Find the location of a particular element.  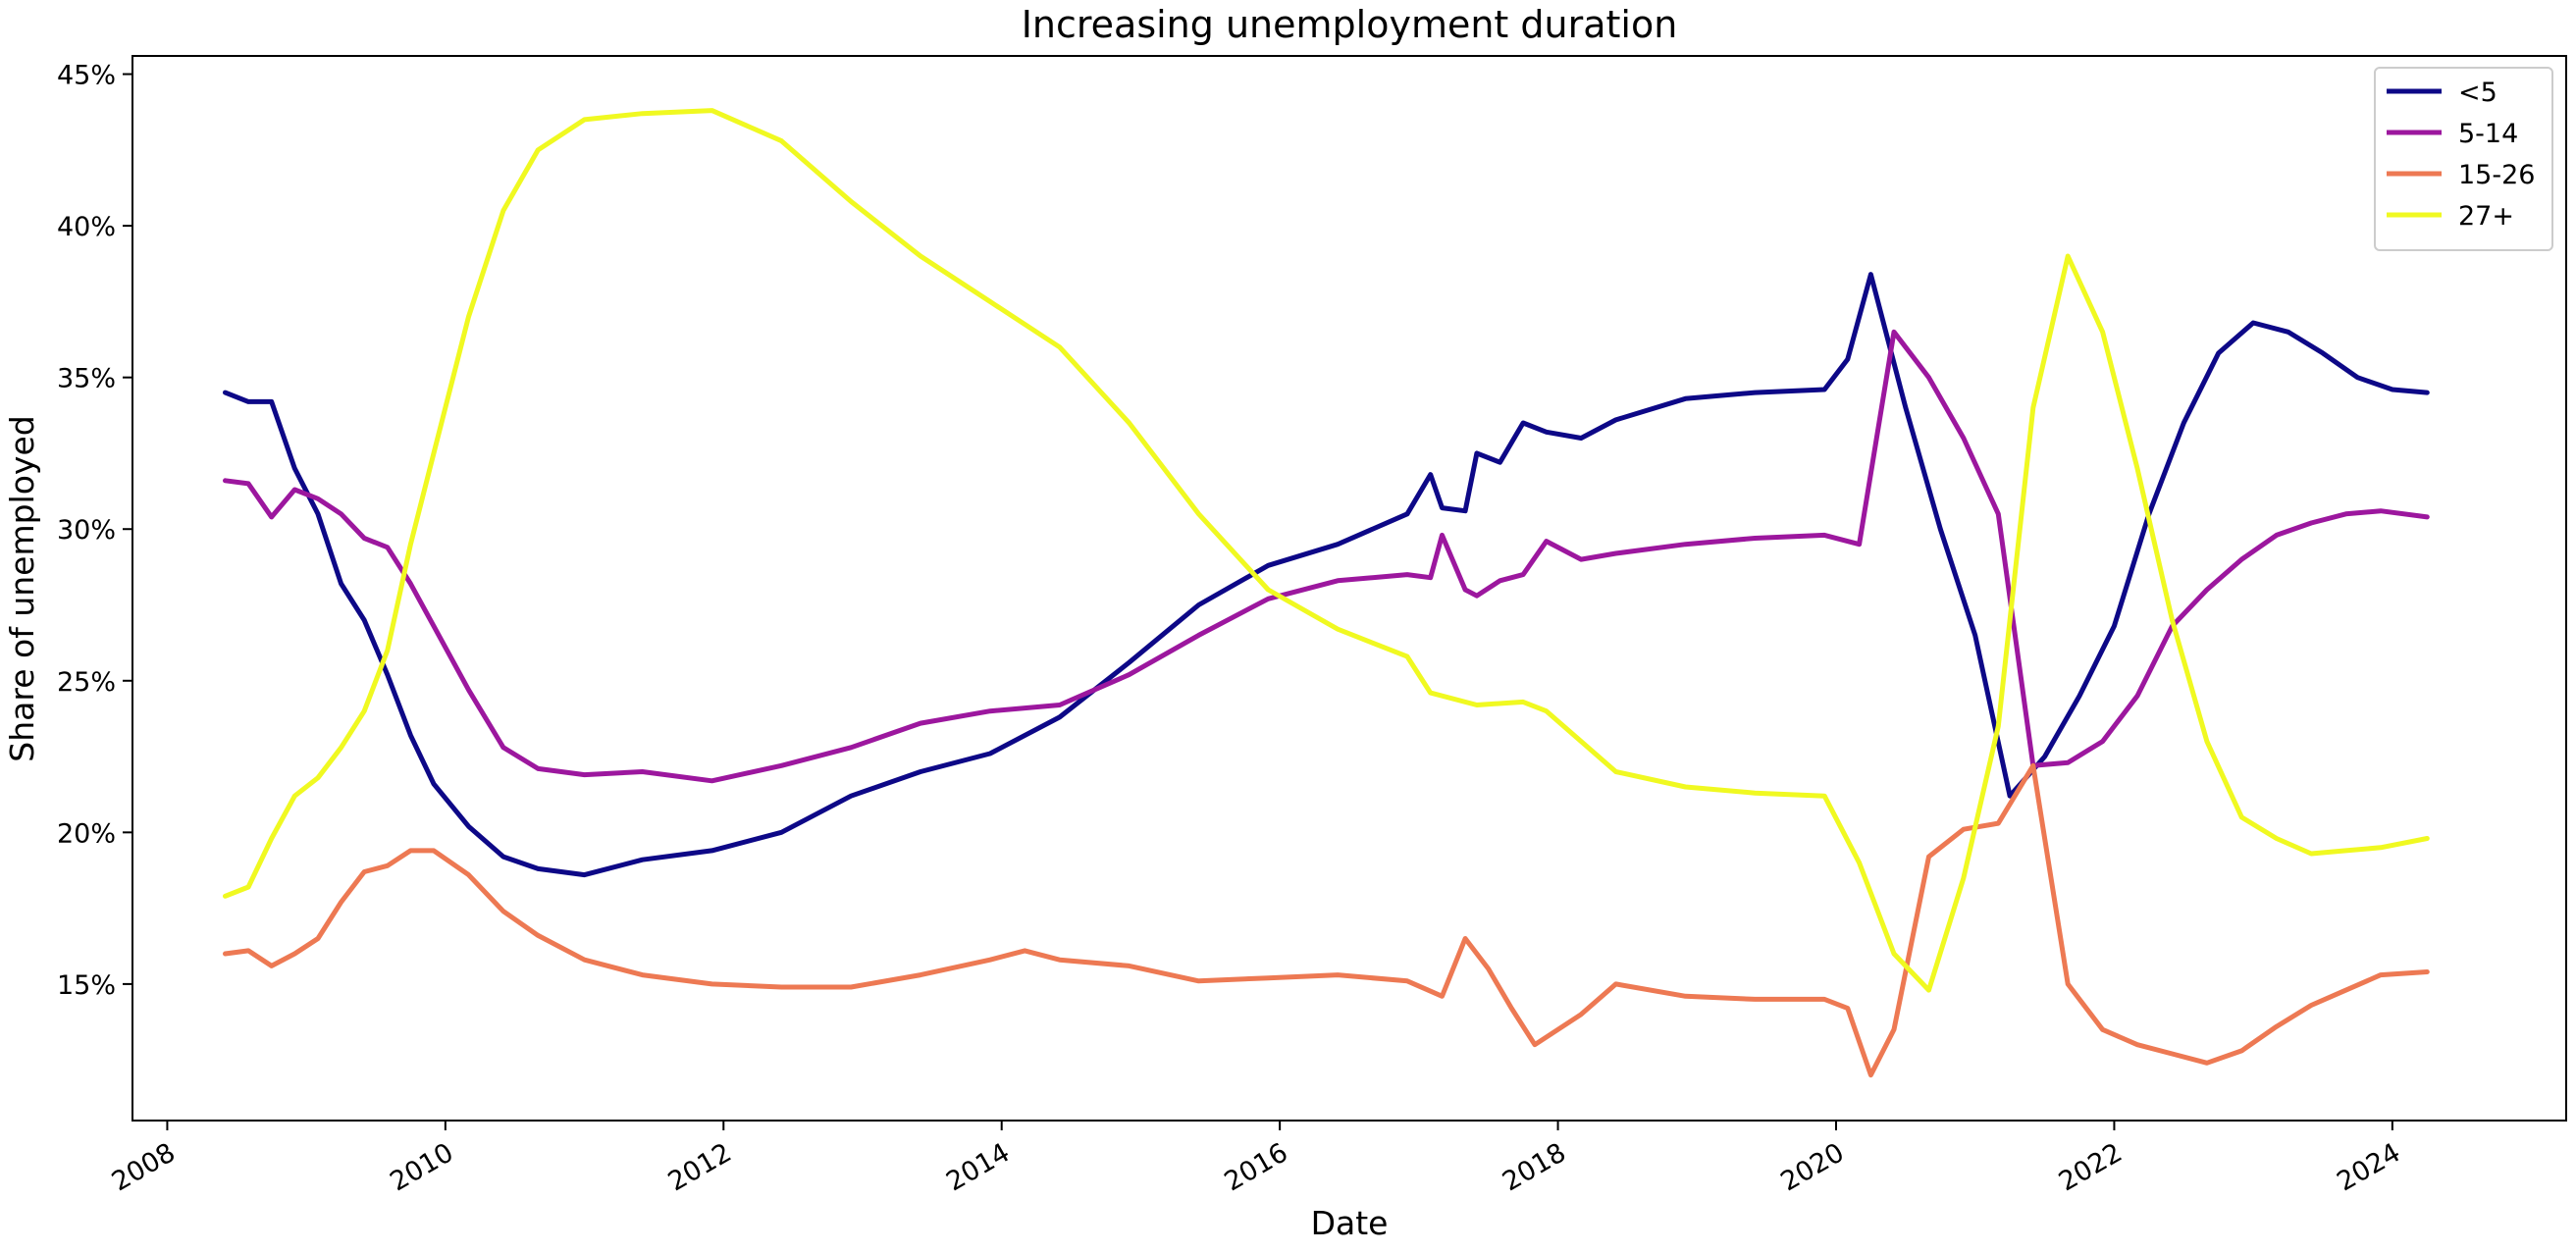

y-tick-label: 15% is located at coordinates (86, 985).